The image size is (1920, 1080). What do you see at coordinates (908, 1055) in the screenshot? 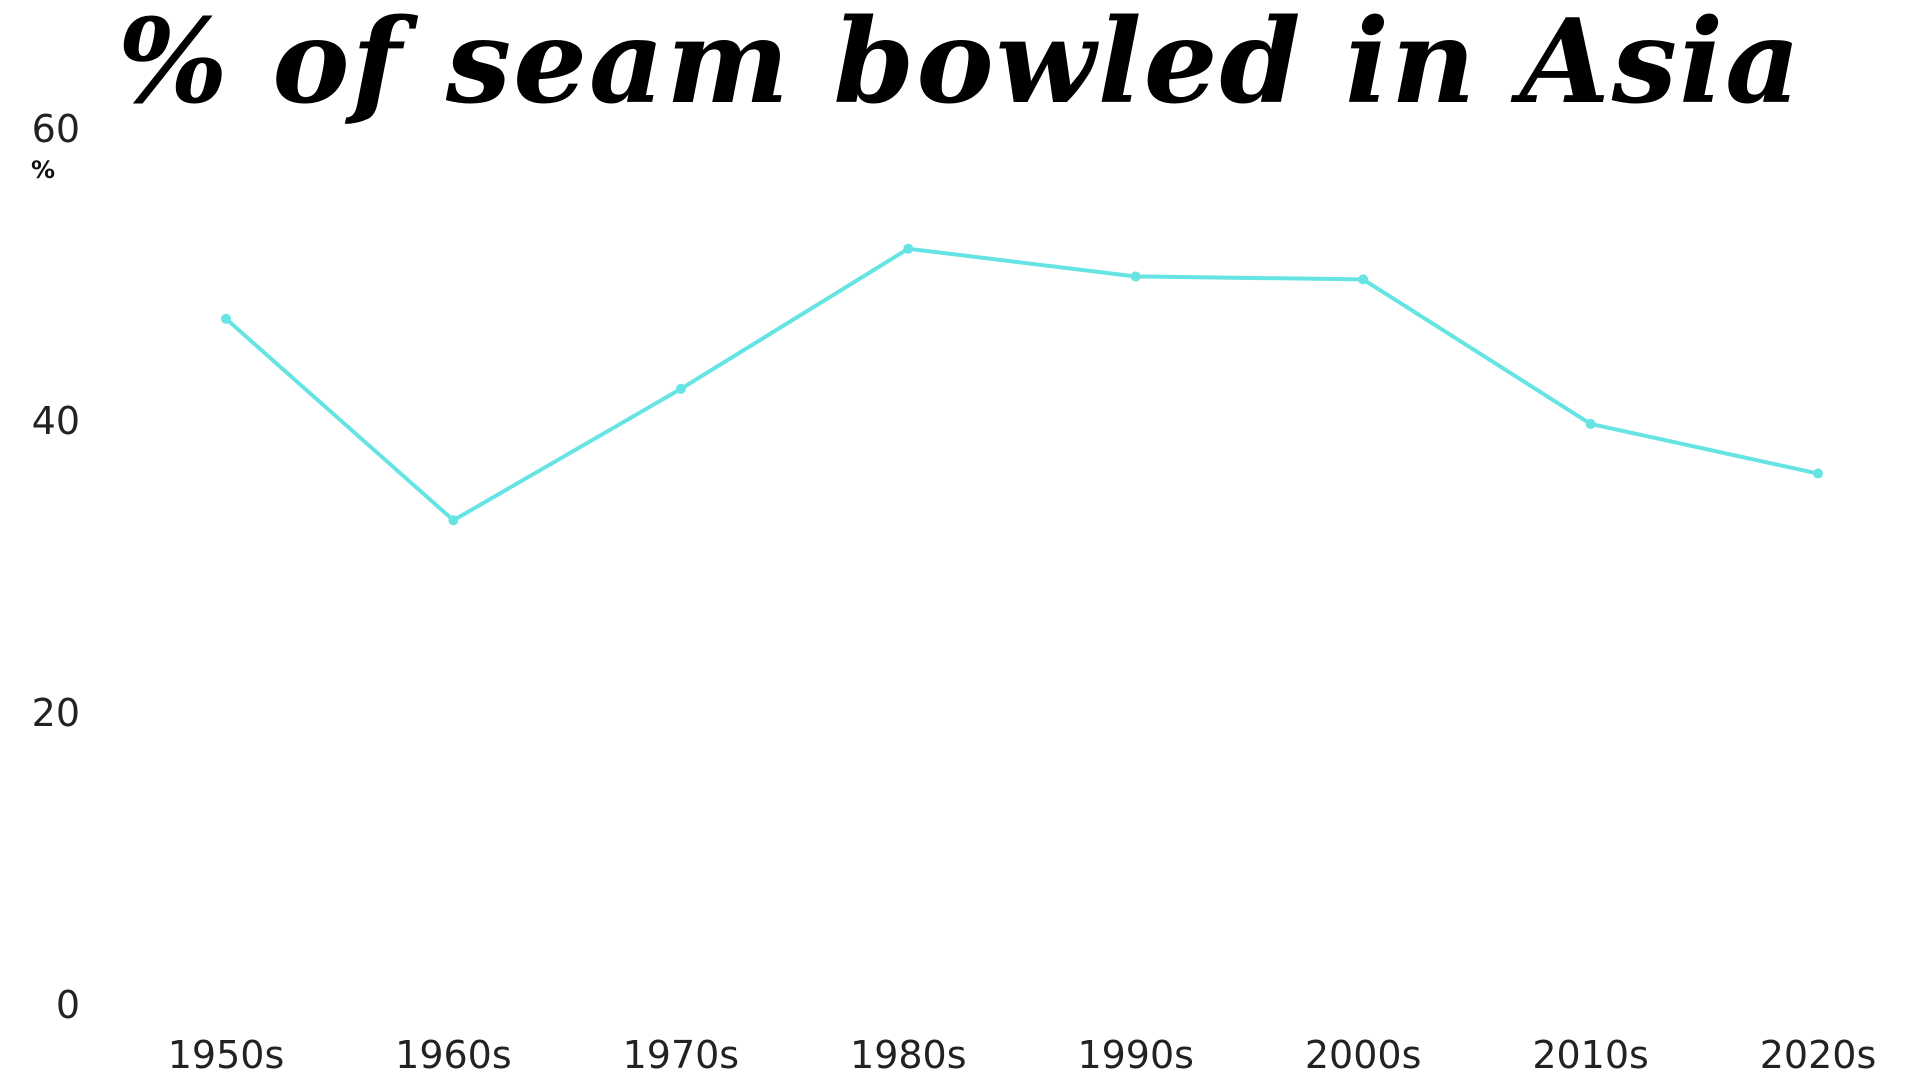
I see `x-tick-label: 1980s` at bounding box center [908, 1055].